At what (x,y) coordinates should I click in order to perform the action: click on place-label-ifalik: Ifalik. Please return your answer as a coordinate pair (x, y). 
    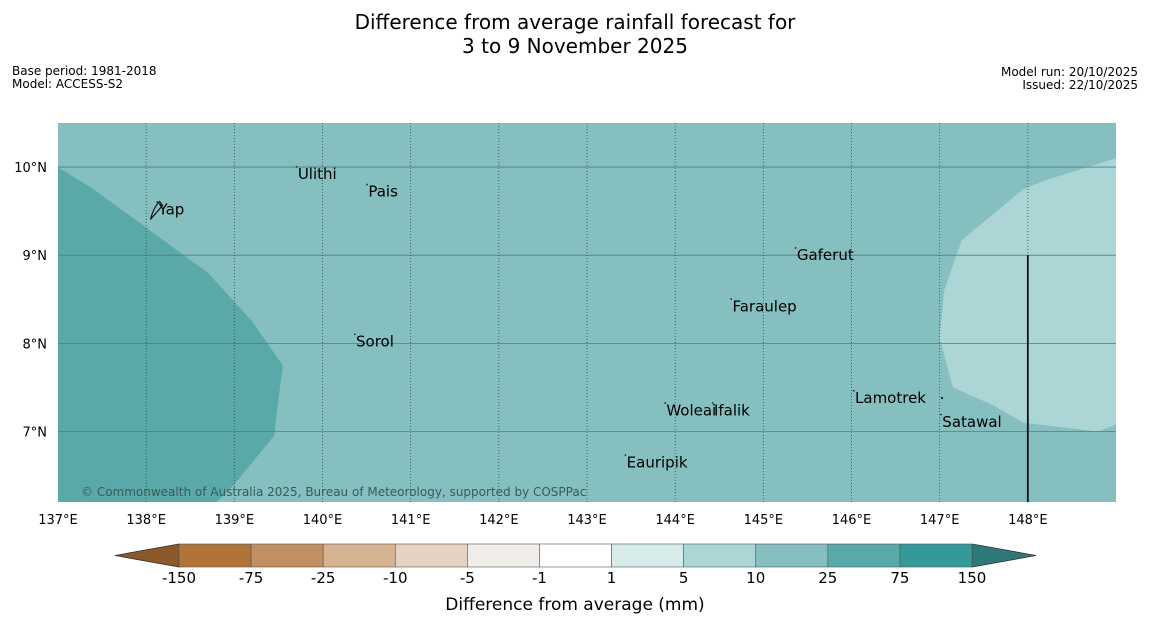
    Looking at the image, I should click on (732, 410).